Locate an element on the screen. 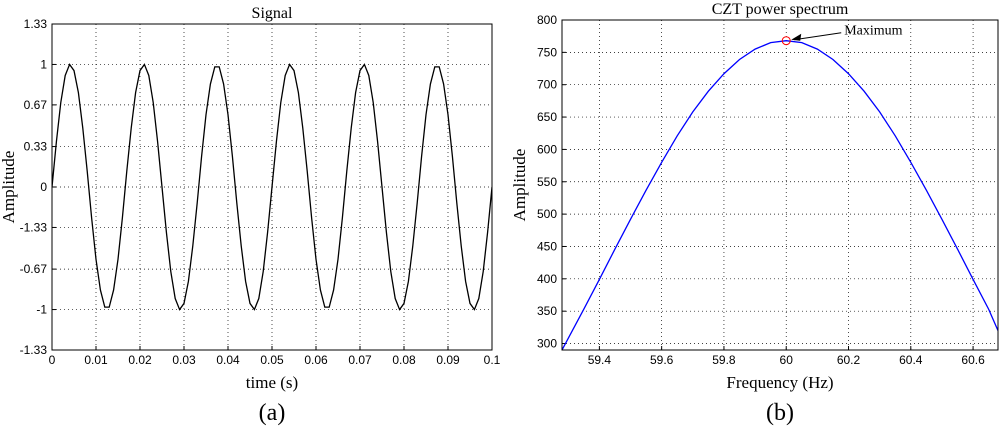  x-tick-label: 0.08 is located at coordinates (404, 360).